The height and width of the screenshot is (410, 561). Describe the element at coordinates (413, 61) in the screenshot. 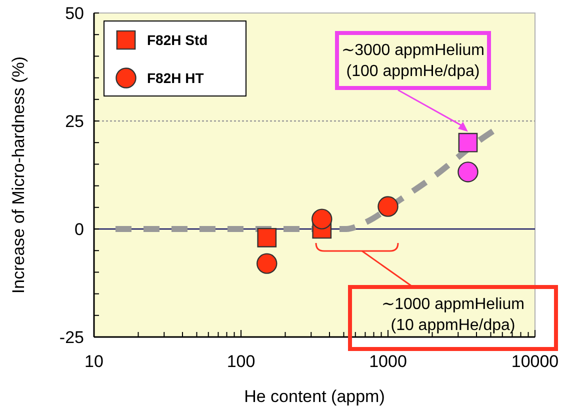

I see `annotation: ∼3000 appmHelium (100 appmHe/dpa)` at that location.